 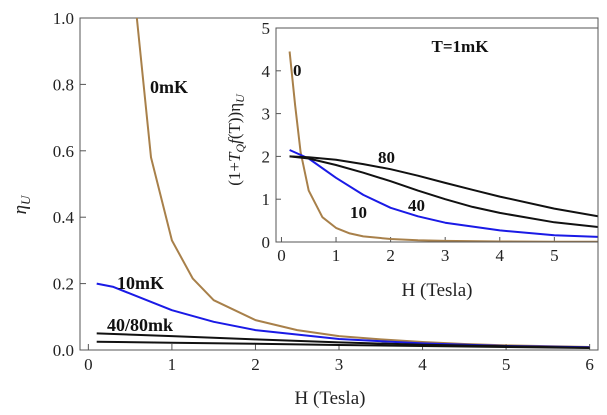 I want to click on series-label-10mk: 10mK, so click(x=140, y=283).